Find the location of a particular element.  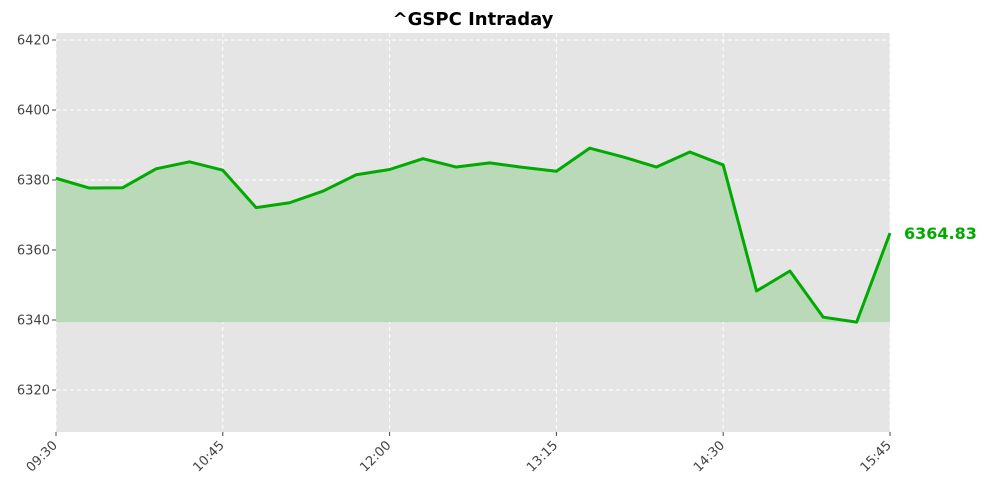

x-tick-label: 14:30 is located at coordinates (709, 456).